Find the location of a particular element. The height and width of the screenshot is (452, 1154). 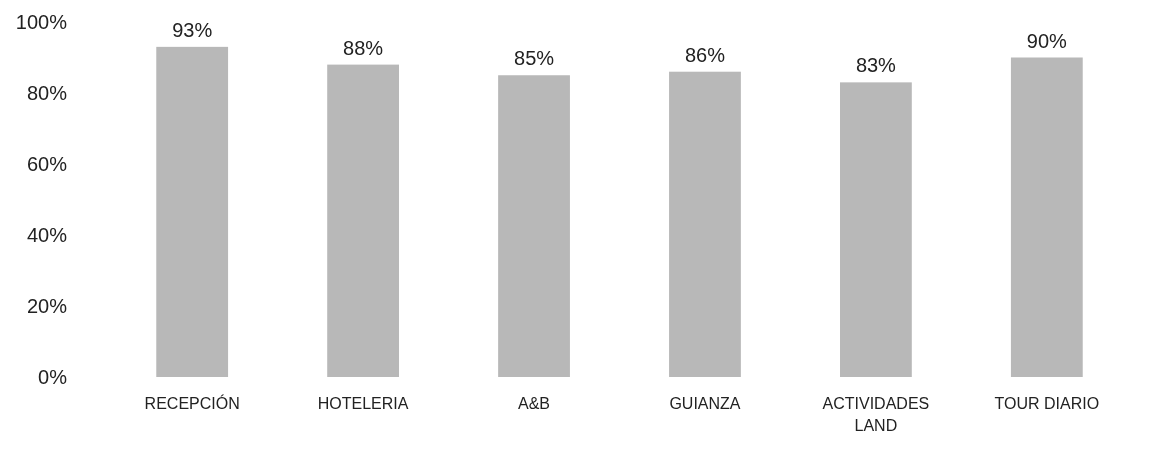

x-tick-label: GUIANZA is located at coordinates (705, 403).